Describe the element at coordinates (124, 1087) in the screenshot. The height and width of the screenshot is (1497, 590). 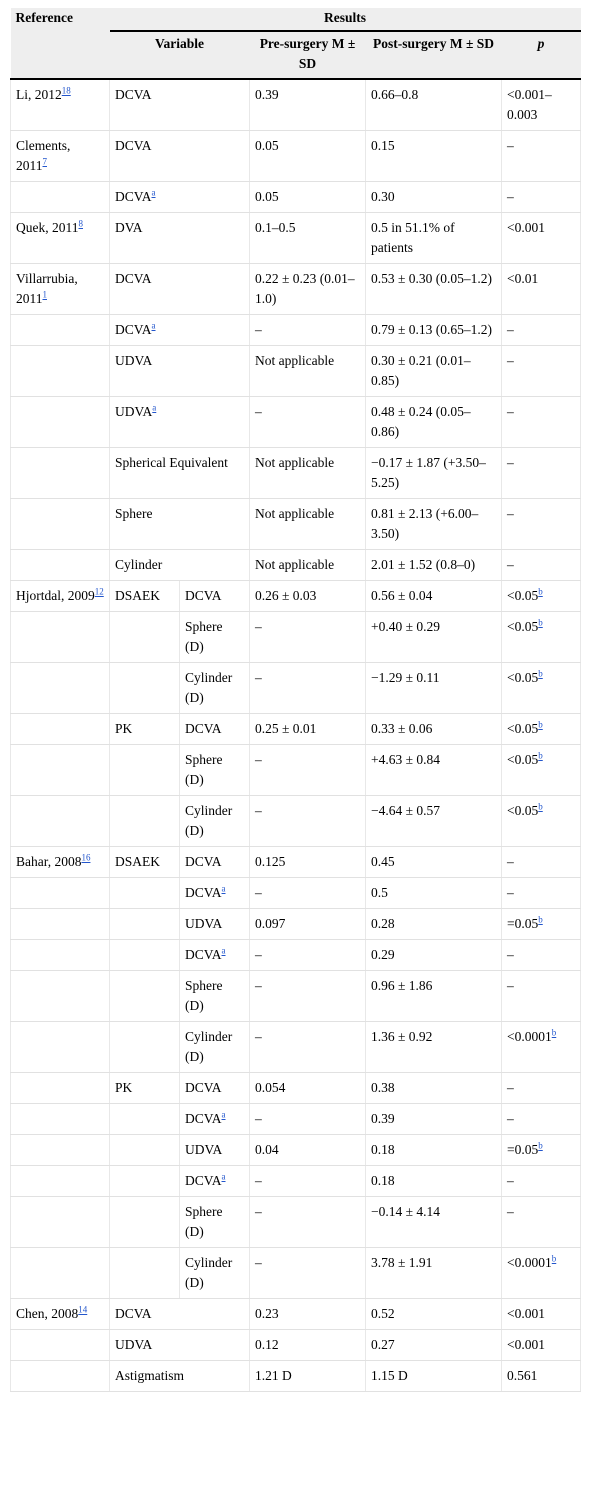
I see `cell-group-text: PK` at that location.